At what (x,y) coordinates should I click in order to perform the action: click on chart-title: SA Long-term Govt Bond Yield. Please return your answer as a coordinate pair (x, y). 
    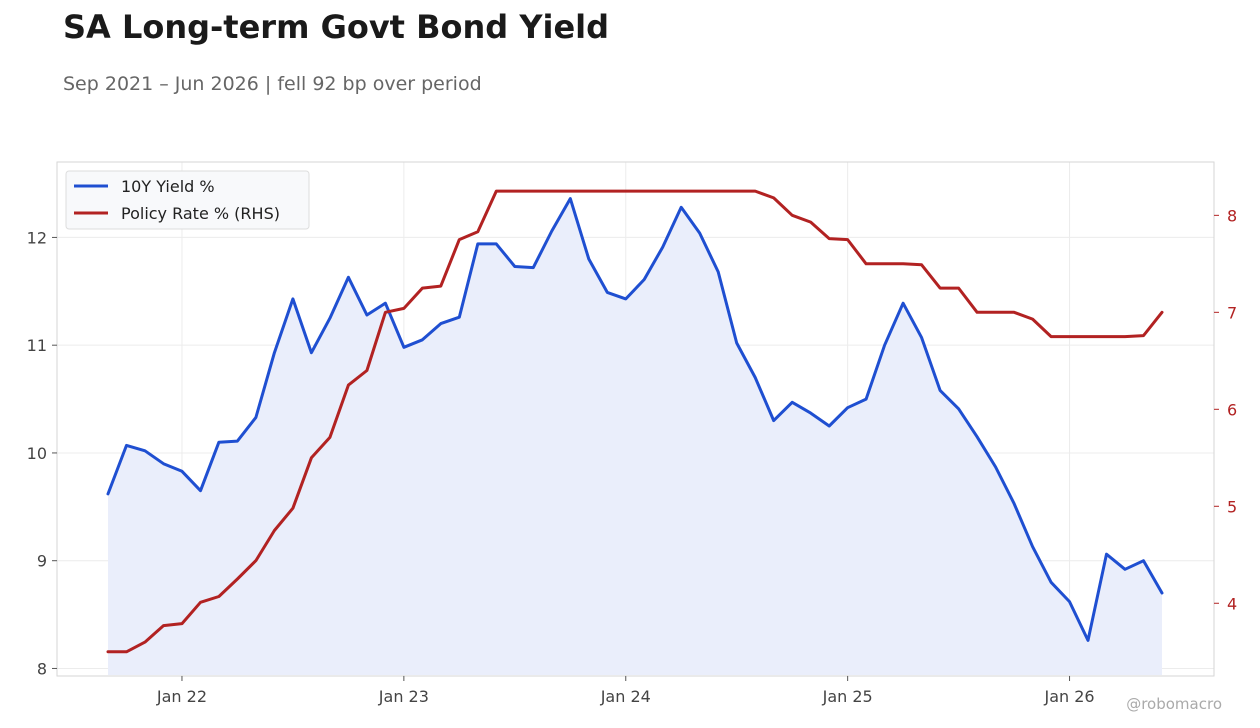
    Looking at the image, I should click on (336, 27).